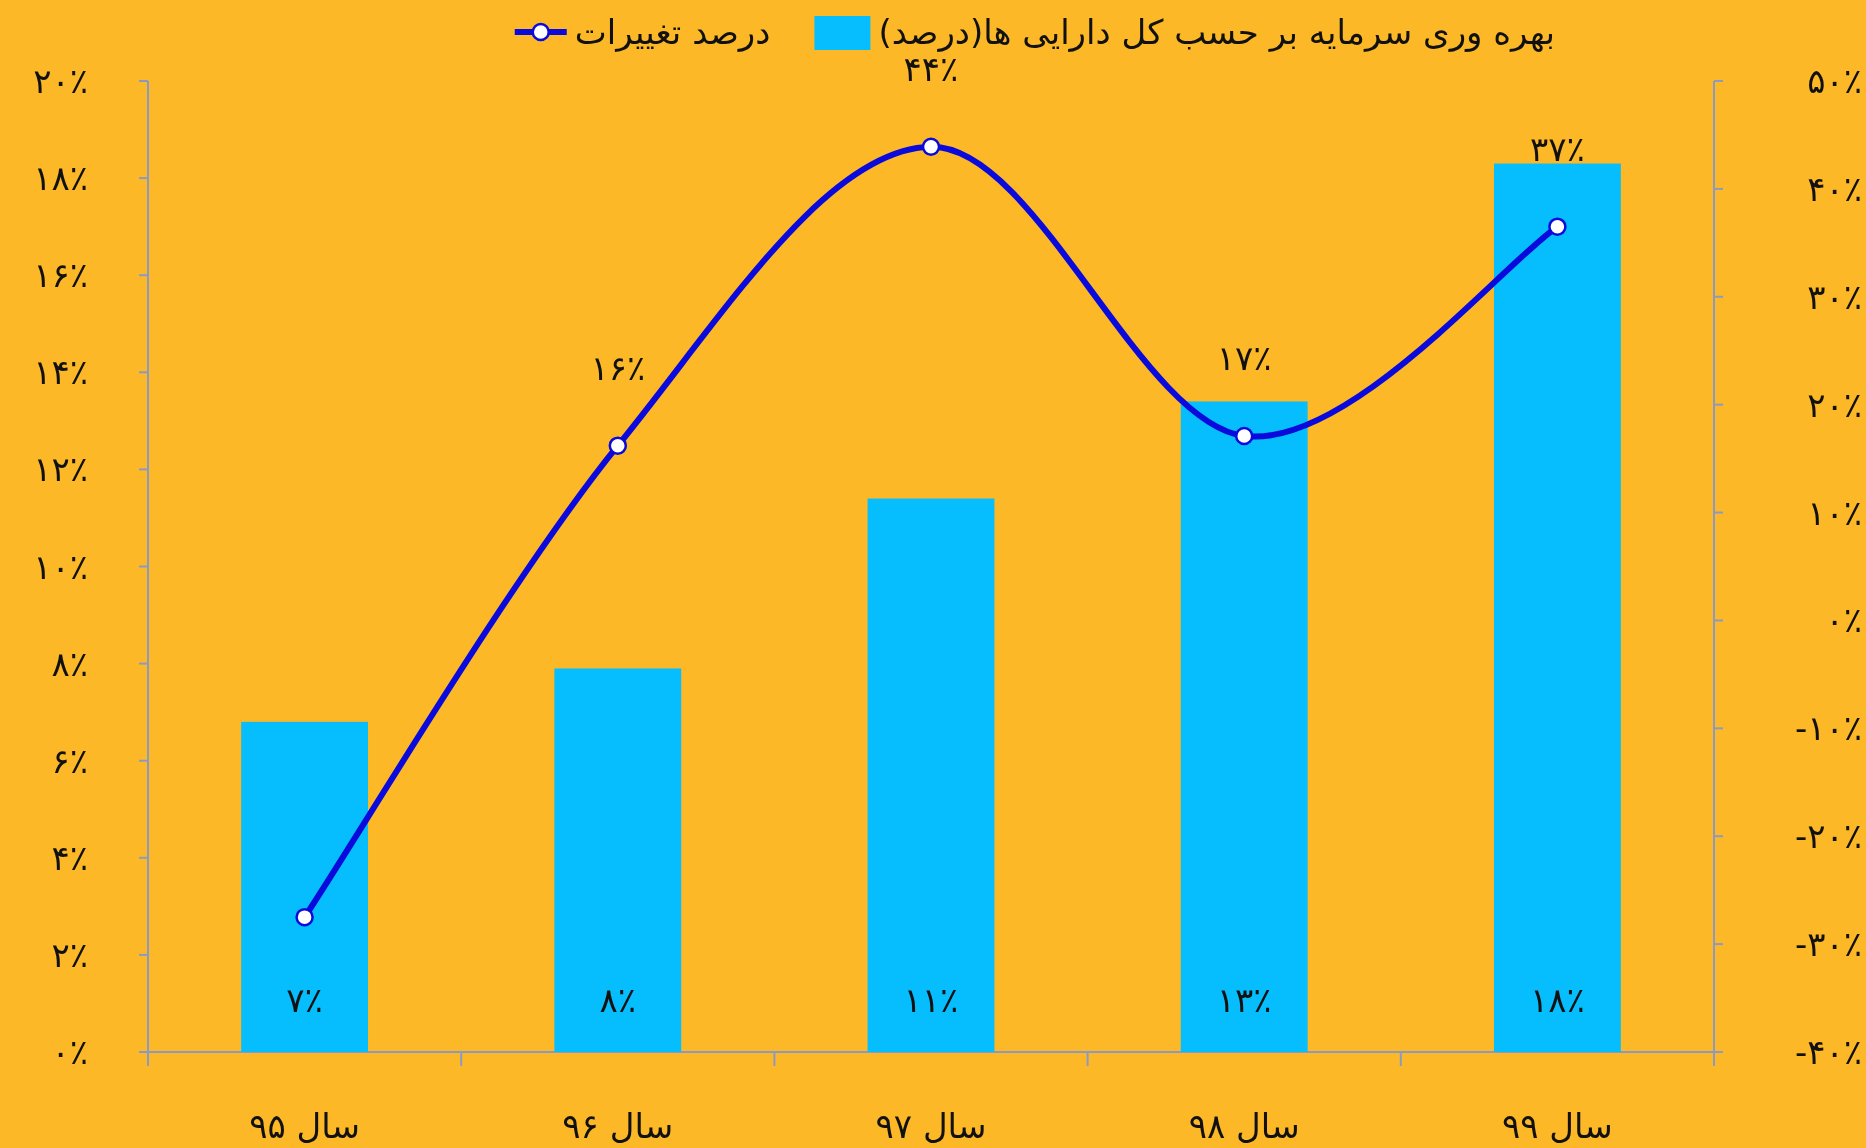 This screenshot has height=1148, width=1866. What do you see at coordinates (1828, 836) in the screenshot?
I see `y2-tick-label: -۲۰٪` at bounding box center [1828, 836].